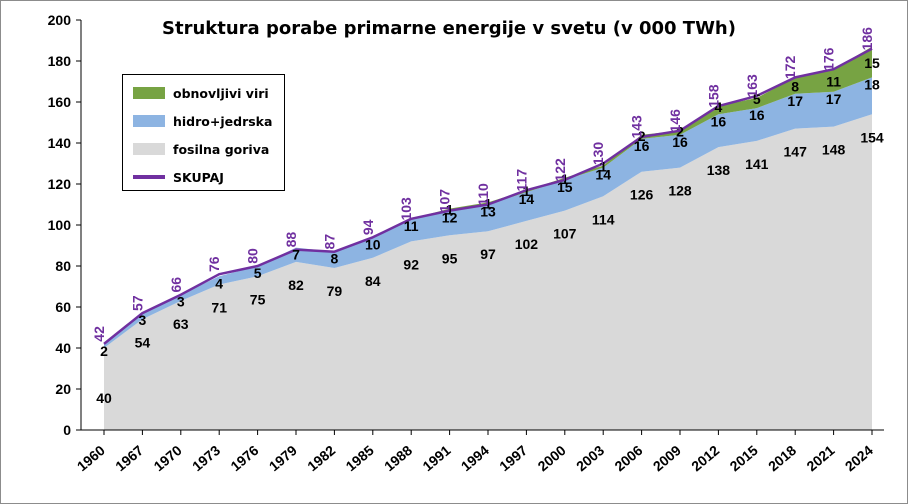  Describe the element at coordinates (373, 244) in the screenshot. I see `data-label-hidro-jedrska: 10` at that location.